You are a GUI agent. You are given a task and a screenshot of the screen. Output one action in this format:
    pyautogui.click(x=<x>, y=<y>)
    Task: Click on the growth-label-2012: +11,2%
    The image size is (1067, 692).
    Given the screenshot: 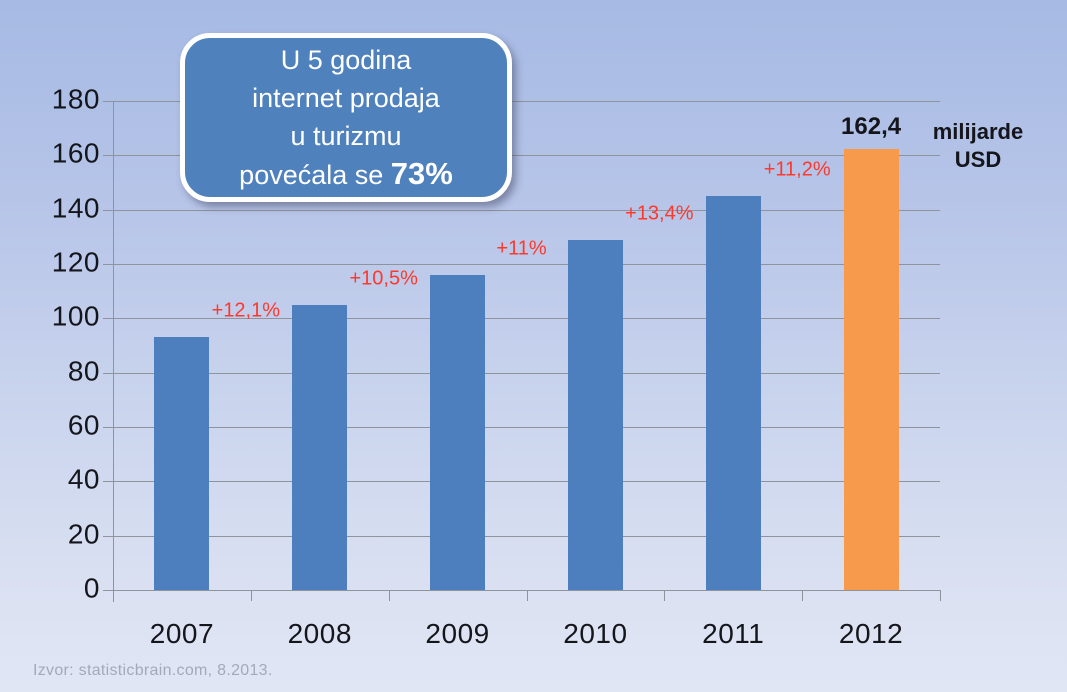 What is the action you would take?
    pyautogui.click(x=797, y=169)
    